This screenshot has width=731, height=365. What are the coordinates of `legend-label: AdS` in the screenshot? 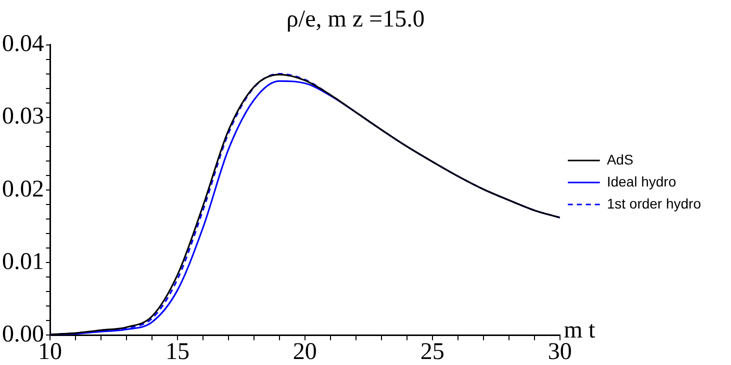 It's located at (620, 159).